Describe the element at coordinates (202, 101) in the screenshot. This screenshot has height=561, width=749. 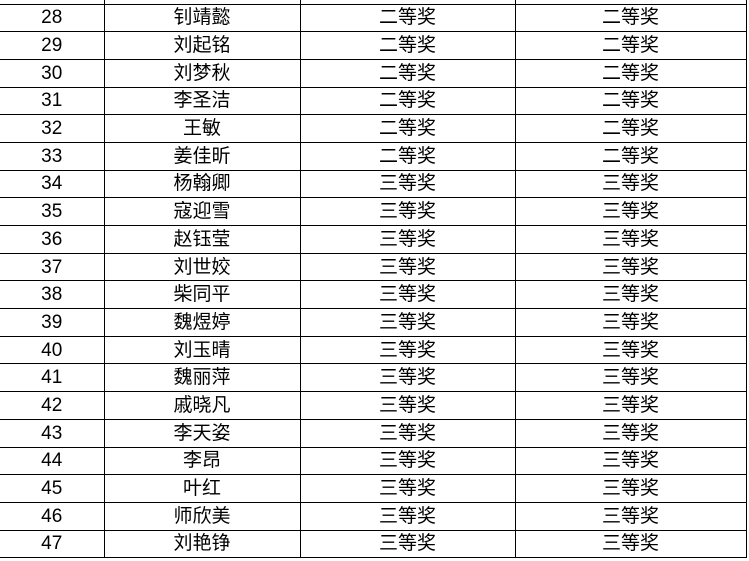
I see `name-cell: 李圣洁` at that location.